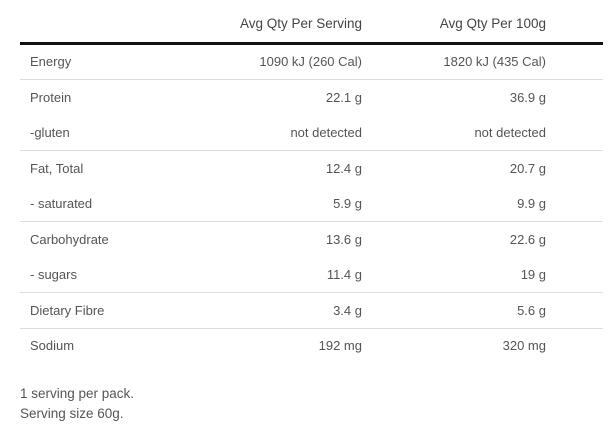 This screenshot has height=444, width=613. What do you see at coordinates (311, 168) in the screenshot?
I see `table-row: Fat, Total 12.4 g 20.7 g` at bounding box center [311, 168].